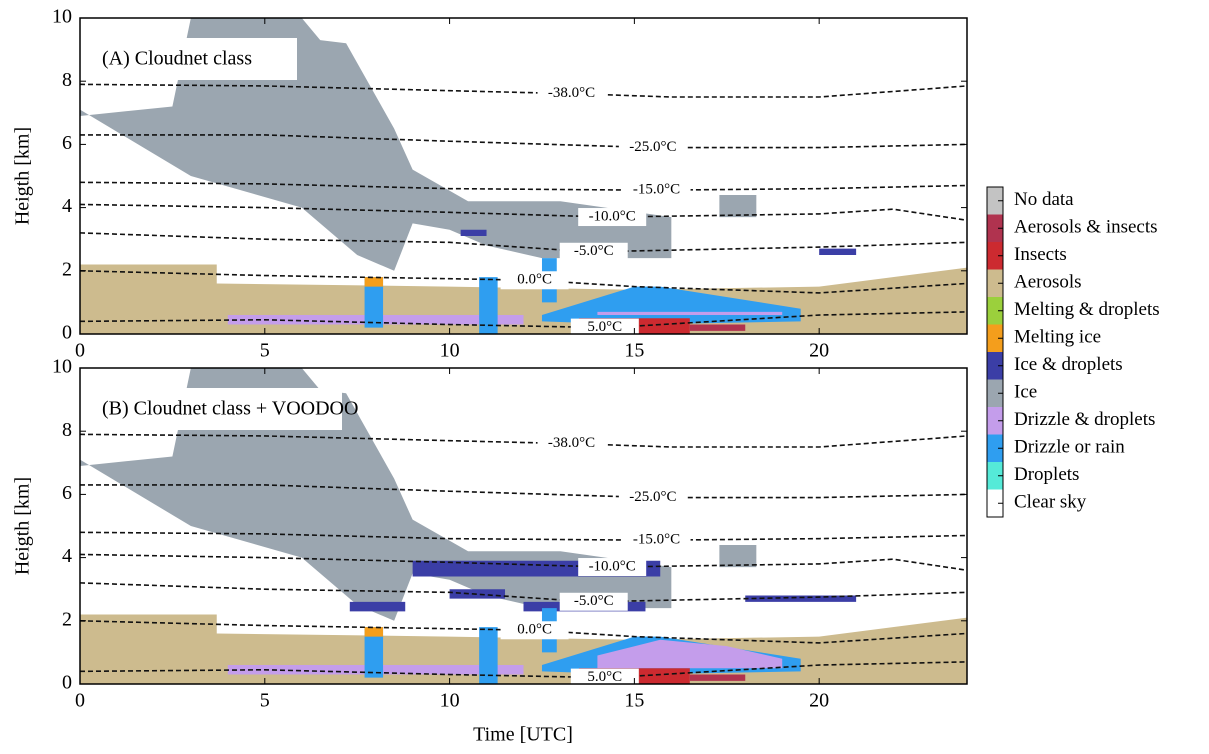 The width and height of the screenshot is (1209, 754). Describe the element at coordinates (1068, 364) in the screenshot. I see `legend-label: Ice & droplets` at that location.